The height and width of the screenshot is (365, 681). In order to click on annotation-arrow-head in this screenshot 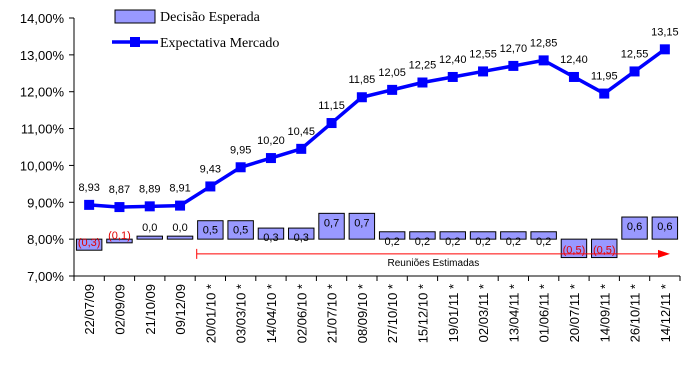, I will do `click(664, 253)`.